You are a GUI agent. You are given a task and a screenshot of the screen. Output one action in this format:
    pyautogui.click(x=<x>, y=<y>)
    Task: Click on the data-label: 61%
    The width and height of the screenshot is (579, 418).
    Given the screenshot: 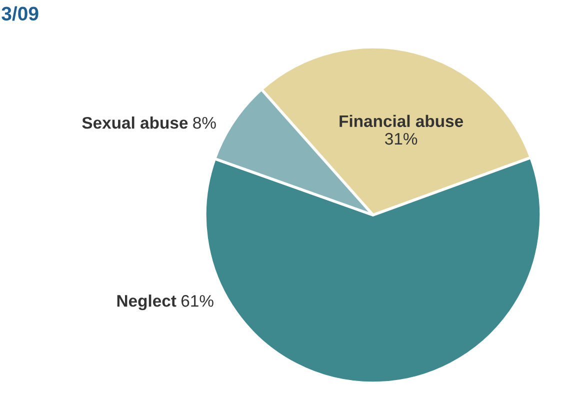 What is the action you would take?
    pyautogui.click(x=197, y=301)
    